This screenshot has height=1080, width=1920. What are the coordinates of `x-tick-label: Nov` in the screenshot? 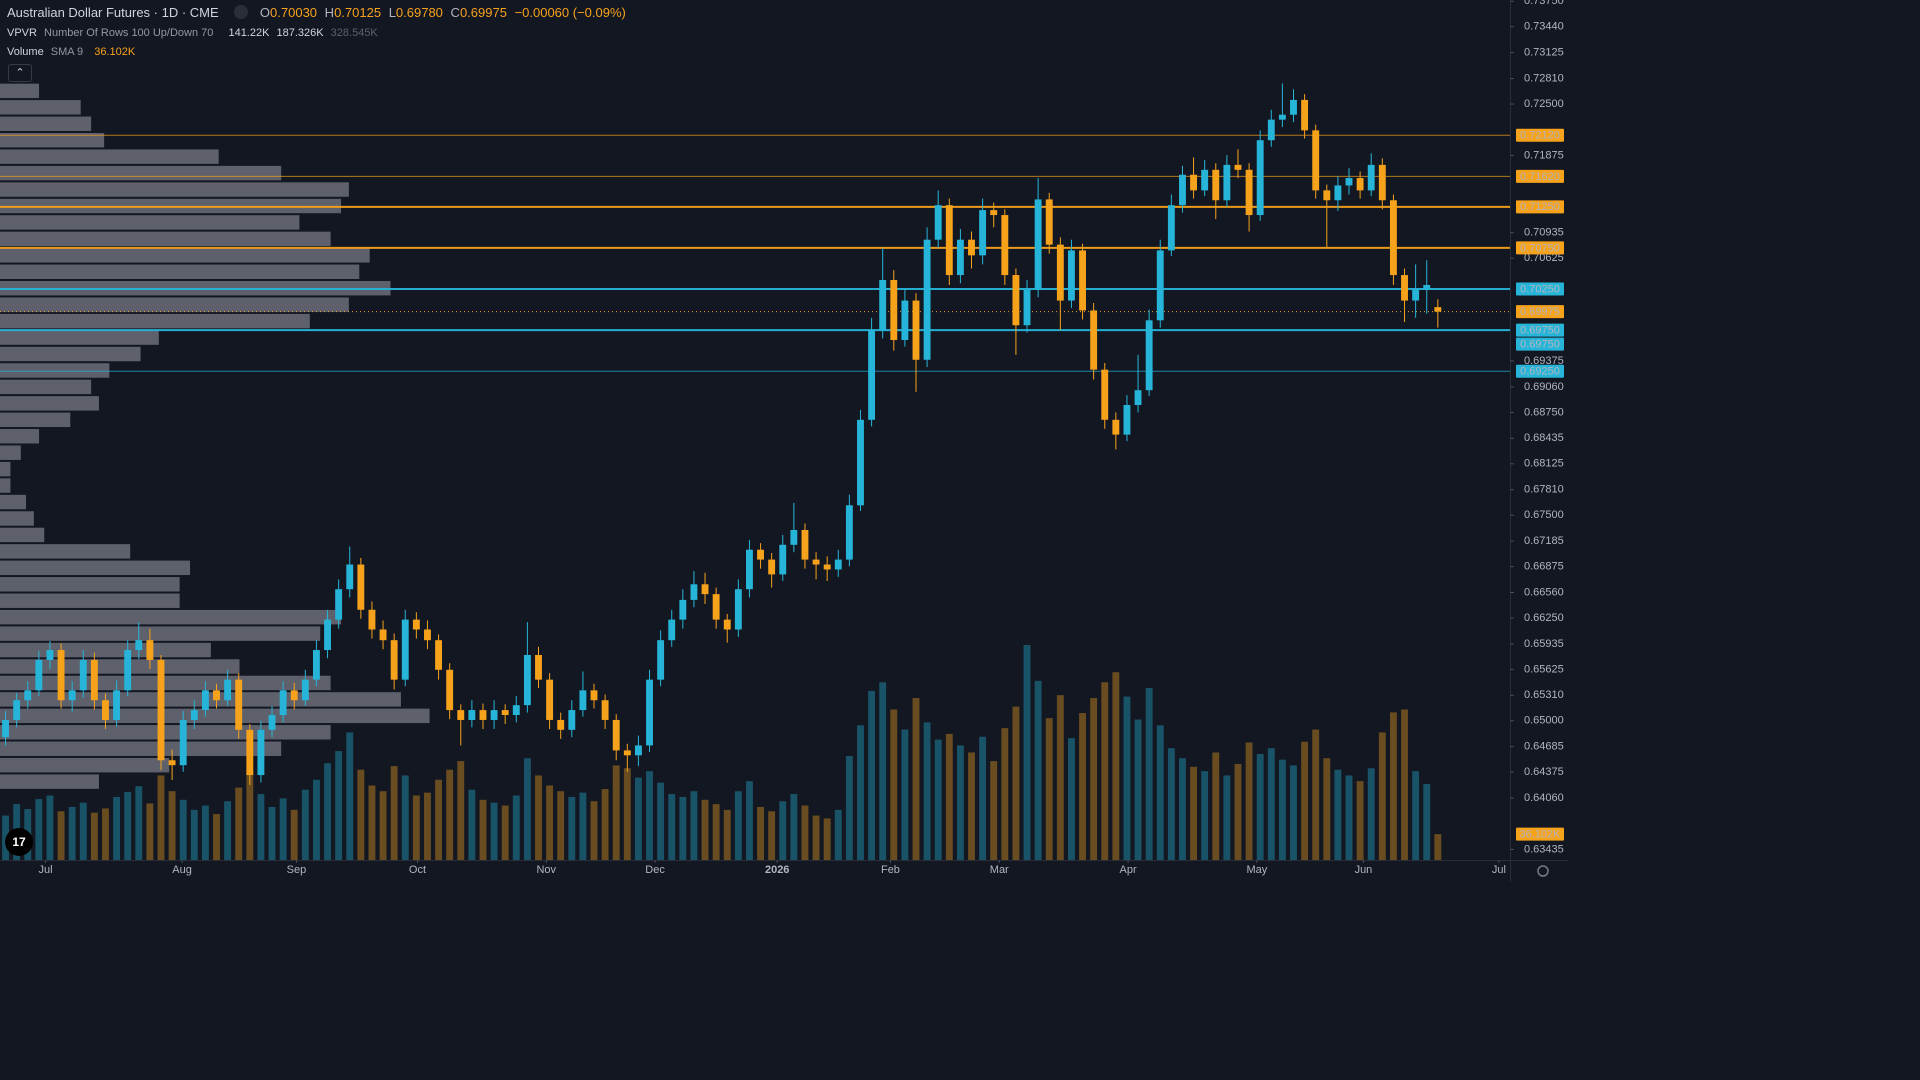 It's located at (546, 870).